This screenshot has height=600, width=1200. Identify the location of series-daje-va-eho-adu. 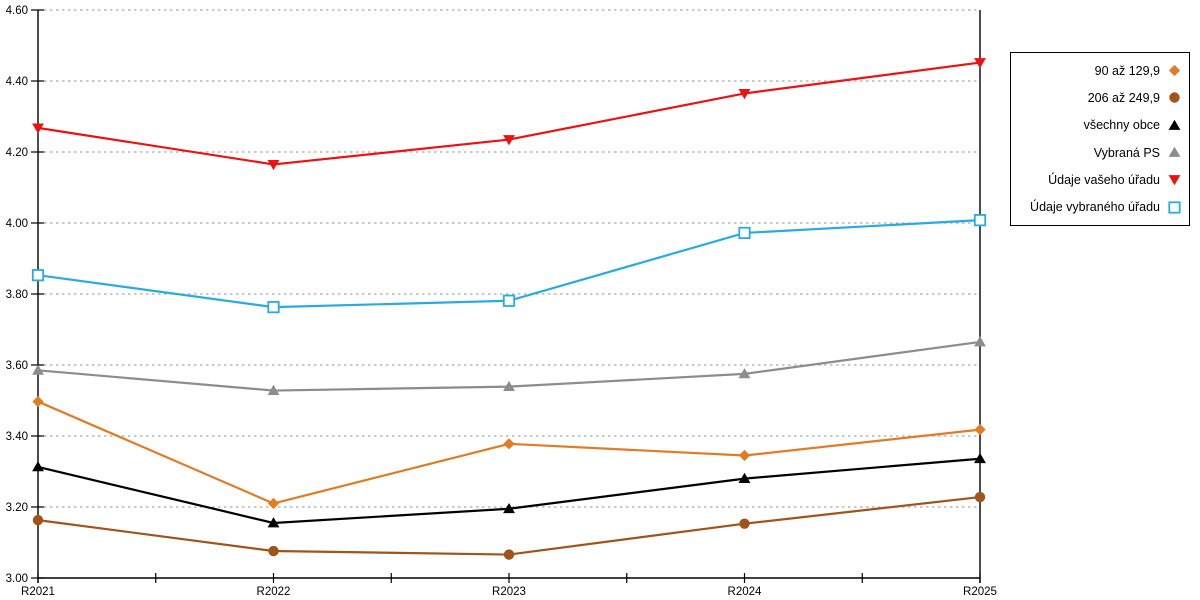
(509, 114).